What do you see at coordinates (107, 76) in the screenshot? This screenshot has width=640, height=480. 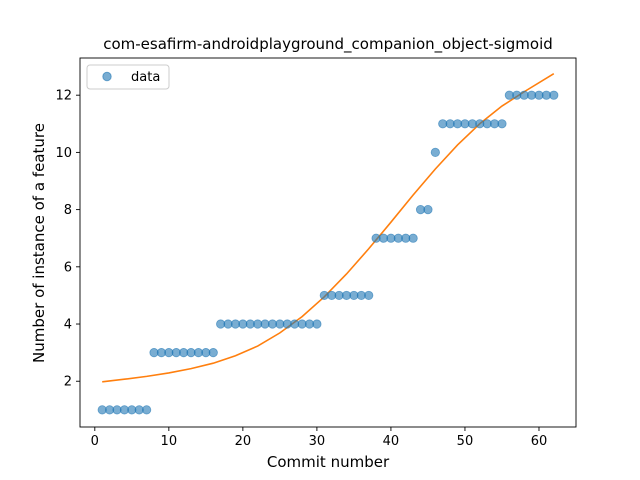 I see `legend-marker` at bounding box center [107, 76].